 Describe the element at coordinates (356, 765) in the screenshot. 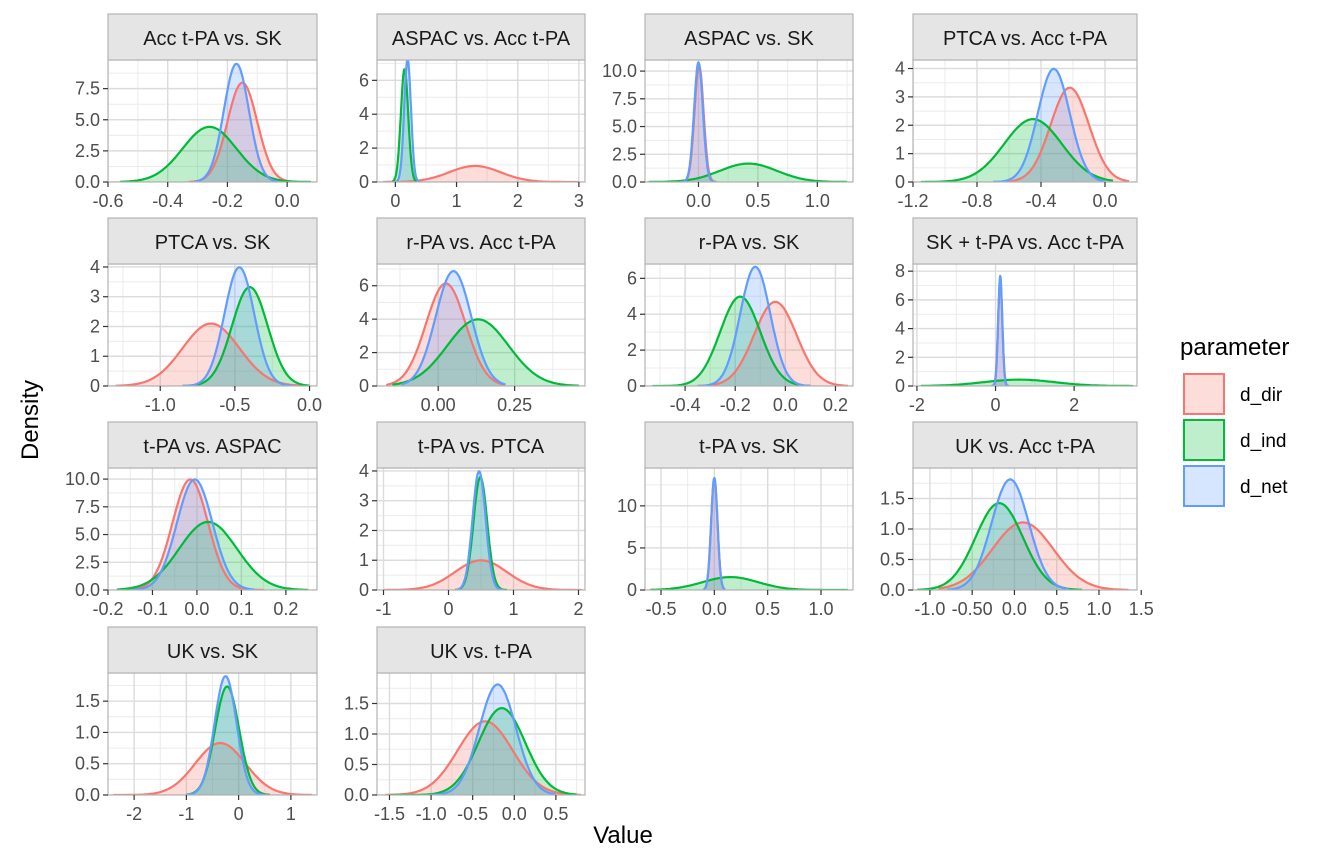

I see `y-tick-label: 0.5` at that location.